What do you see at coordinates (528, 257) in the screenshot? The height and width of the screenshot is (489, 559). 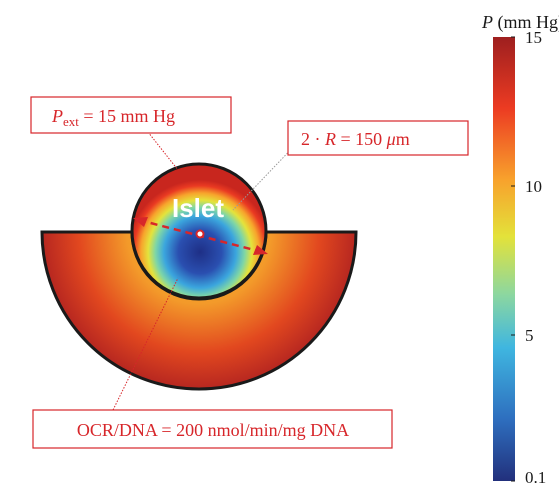 I see `colorbar-ticks: 15 10 5 0.1` at bounding box center [528, 257].